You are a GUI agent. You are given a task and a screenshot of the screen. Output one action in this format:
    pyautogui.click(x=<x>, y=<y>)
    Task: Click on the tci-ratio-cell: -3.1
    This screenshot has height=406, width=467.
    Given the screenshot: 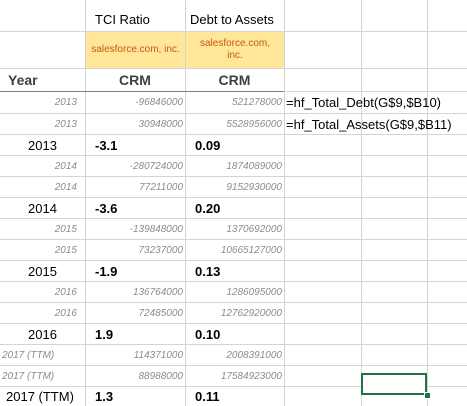 What is the action you would take?
    pyautogui.click(x=106, y=145)
    